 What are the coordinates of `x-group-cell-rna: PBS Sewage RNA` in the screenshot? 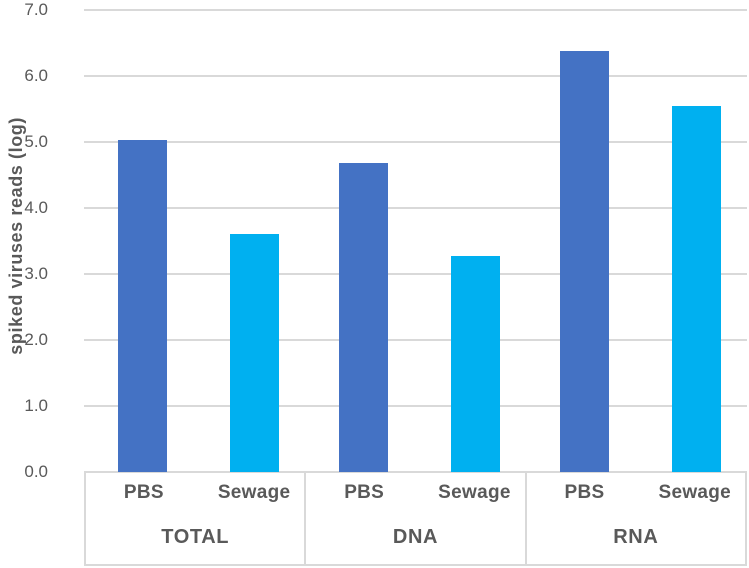 It's located at (636, 518).